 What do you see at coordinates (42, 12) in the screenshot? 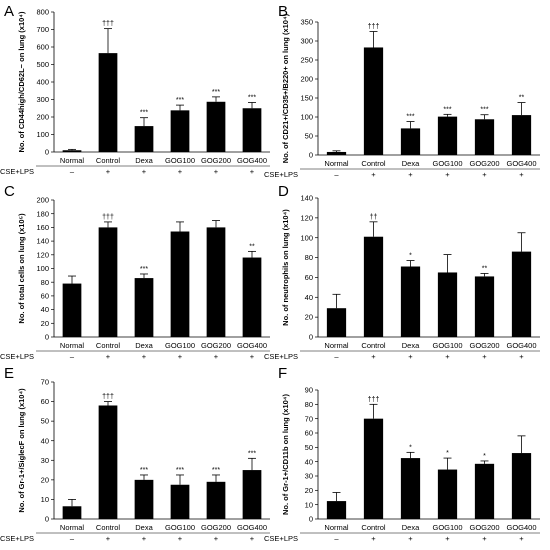
I see `y-tick-label: 800` at bounding box center [42, 12].